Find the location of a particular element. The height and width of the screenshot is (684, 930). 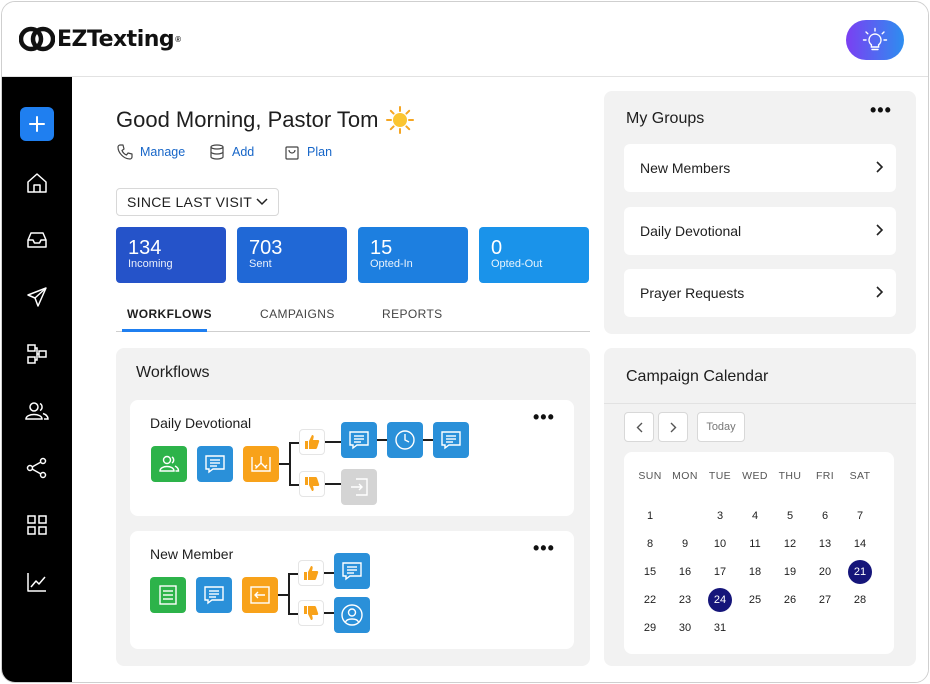

user-icon is located at coordinates (352, 615).